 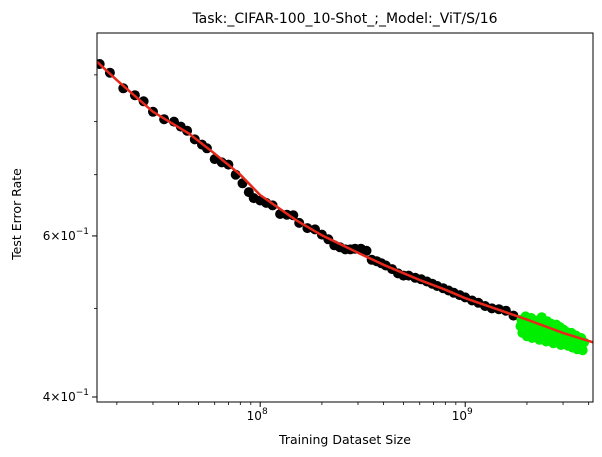 What do you see at coordinates (66, 396) in the screenshot?
I see `y-tick-label: 4×10⁻¹` at bounding box center [66, 396].